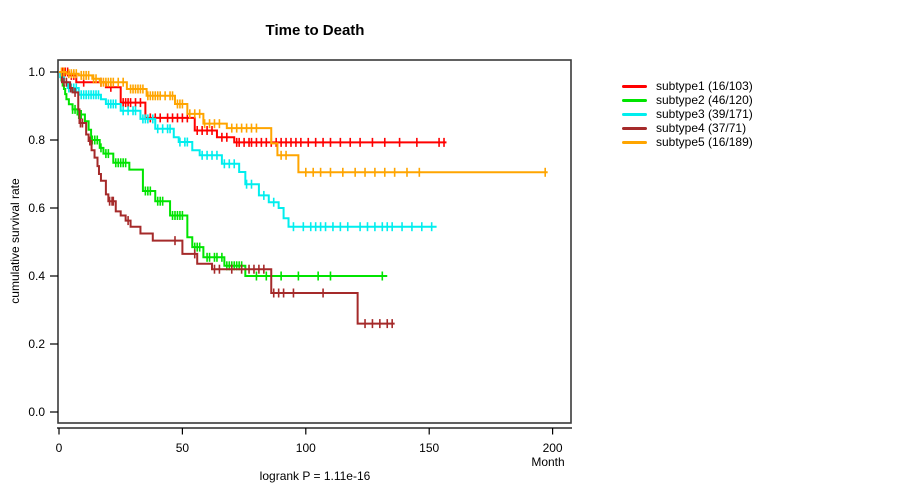 This screenshot has height=500, width=900. What do you see at coordinates (704, 142) in the screenshot?
I see `legend-label: subtype5 (16/189)` at bounding box center [704, 142].